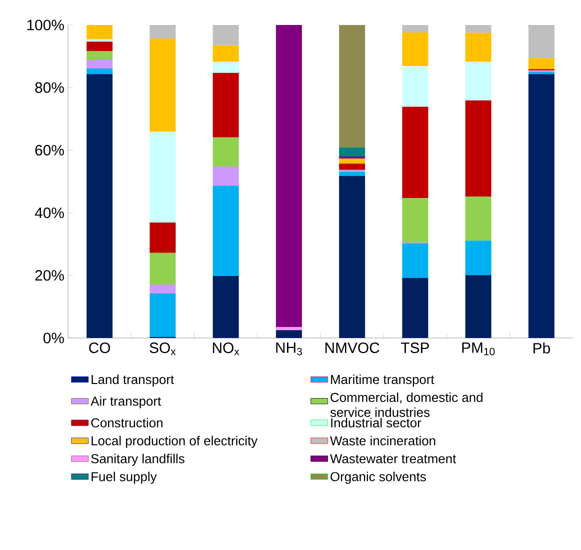  What do you see at coordinates (378, 478) in the screenshot?
I see `legend-label: Organic solvents` at bounding box center [378, 478].